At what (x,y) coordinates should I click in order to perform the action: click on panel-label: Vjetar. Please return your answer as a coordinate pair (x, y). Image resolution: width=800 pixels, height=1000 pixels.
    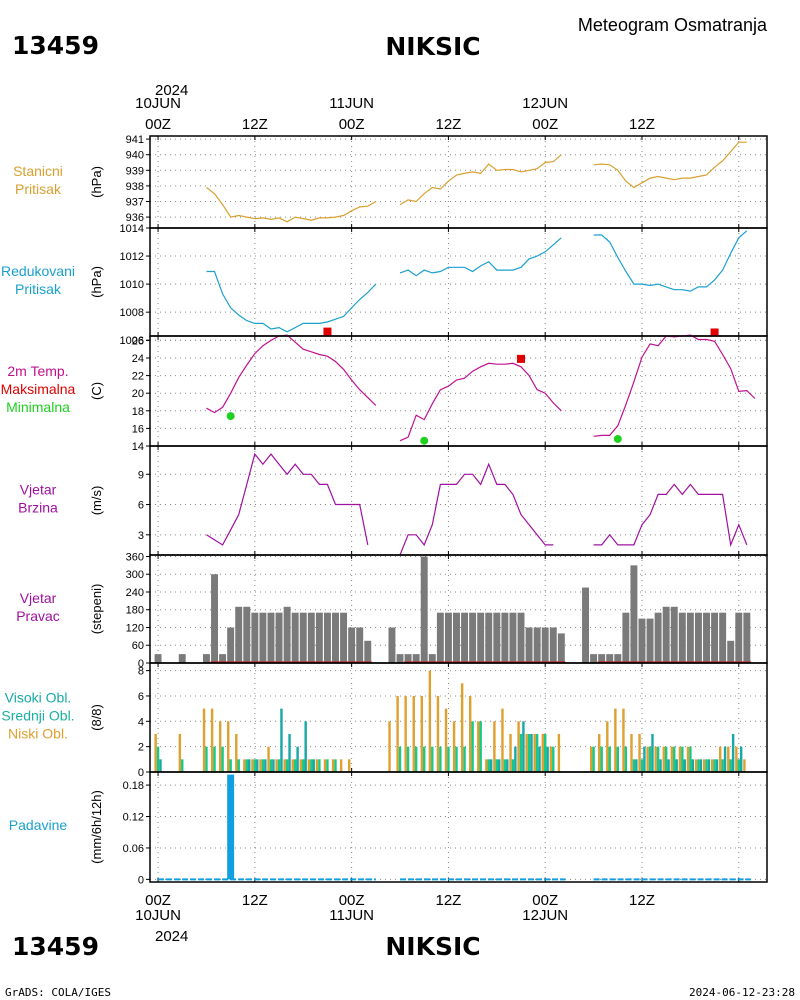
    Looking at the image, I should click on (38, 490).